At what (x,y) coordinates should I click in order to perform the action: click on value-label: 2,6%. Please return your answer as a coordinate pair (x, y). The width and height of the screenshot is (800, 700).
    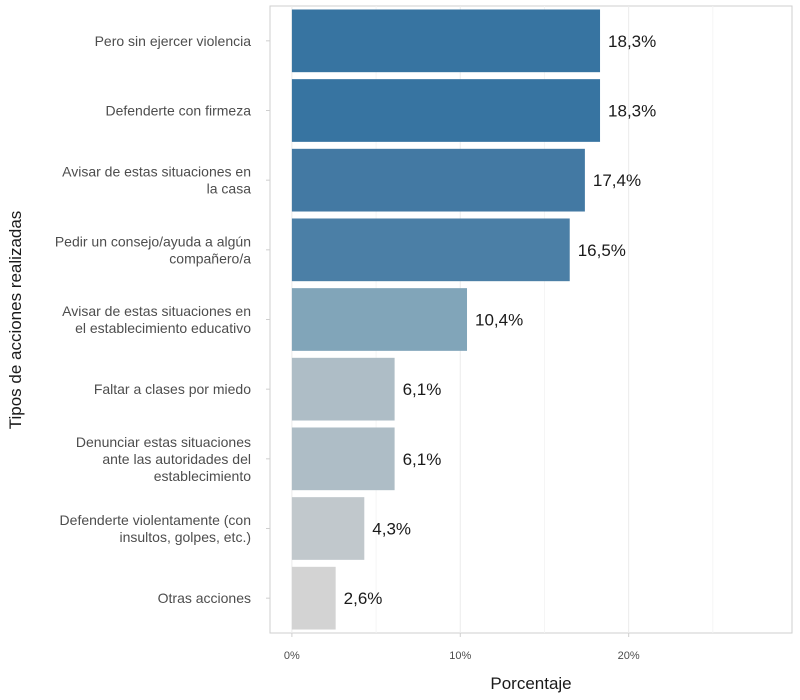
    Looking at the image, I should click on (363, 598).